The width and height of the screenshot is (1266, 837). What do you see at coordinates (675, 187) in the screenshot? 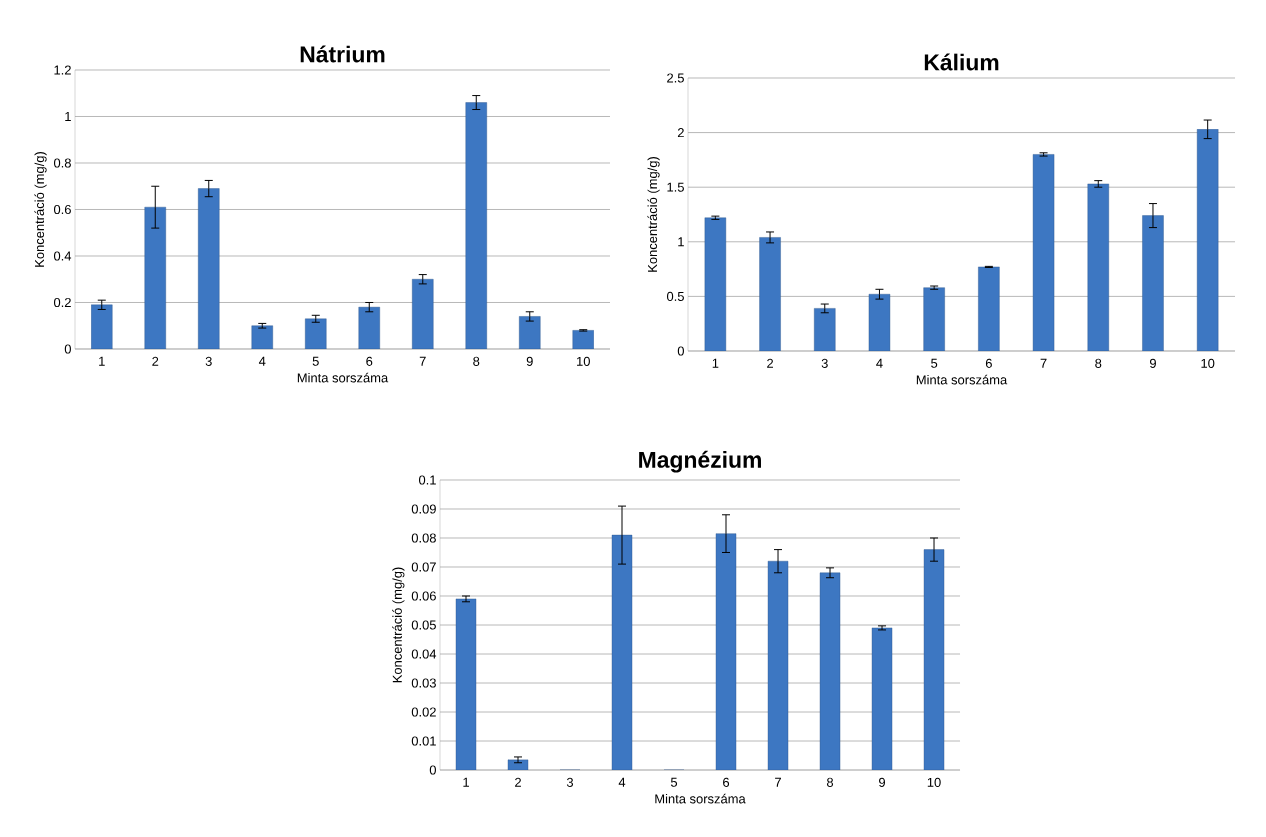
I see `y-tick-label: 1.5` at bounding box center [675, 187].